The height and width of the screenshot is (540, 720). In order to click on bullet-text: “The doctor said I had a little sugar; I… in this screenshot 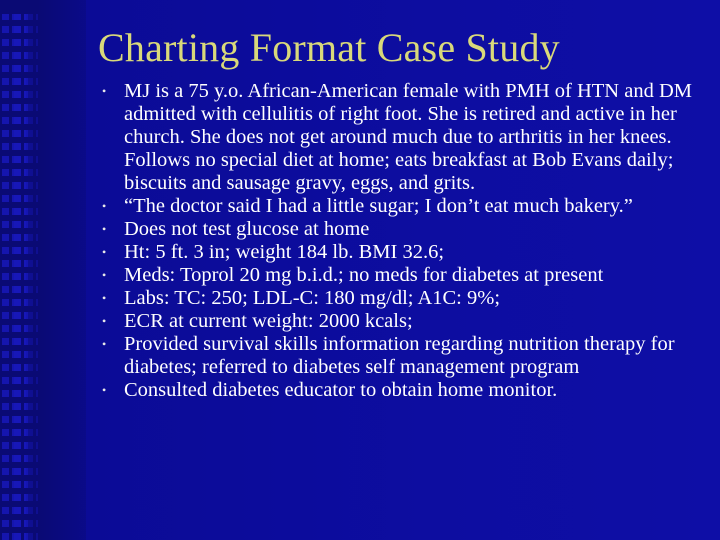, I will do `click(378, 206)`.